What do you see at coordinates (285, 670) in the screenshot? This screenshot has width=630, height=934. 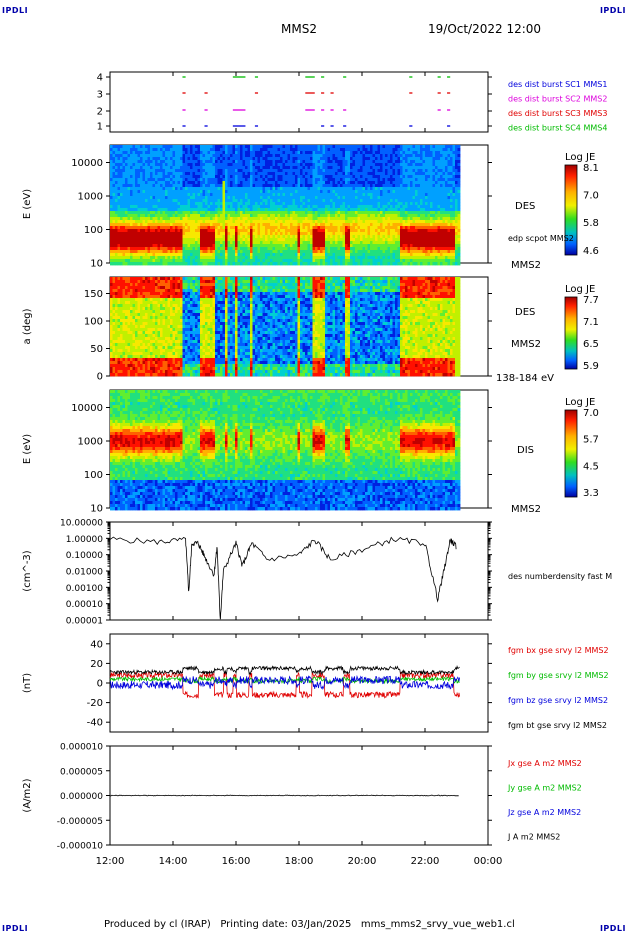 I see `bt-series` at bounding box center [285, 670].